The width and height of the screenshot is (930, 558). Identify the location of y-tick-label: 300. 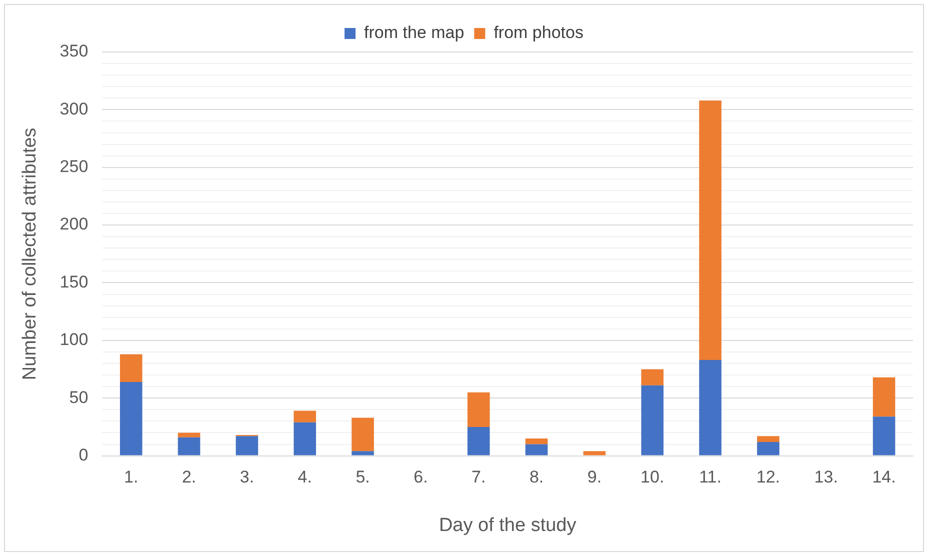
(74, 108).